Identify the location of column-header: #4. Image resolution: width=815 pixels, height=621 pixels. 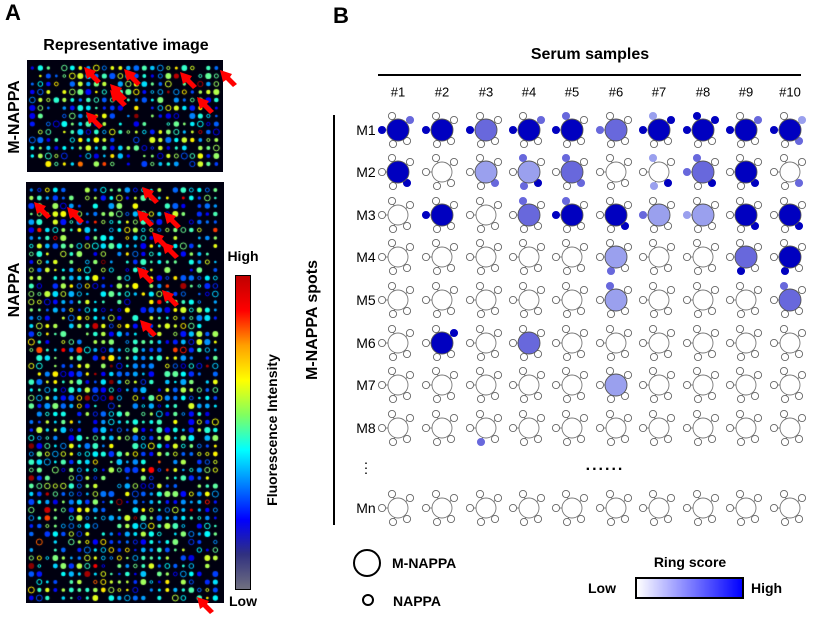
(529, 92).